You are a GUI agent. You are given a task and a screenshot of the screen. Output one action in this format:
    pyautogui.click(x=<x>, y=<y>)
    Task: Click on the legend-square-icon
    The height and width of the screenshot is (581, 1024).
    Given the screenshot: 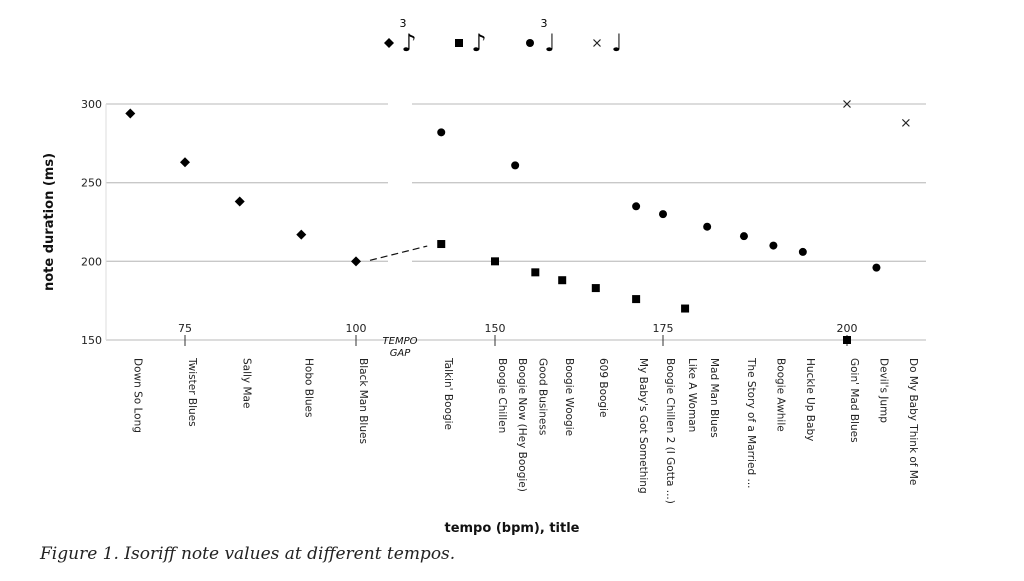 What is the action you would take?
    pyautogui.click(x=459, y=43)
    